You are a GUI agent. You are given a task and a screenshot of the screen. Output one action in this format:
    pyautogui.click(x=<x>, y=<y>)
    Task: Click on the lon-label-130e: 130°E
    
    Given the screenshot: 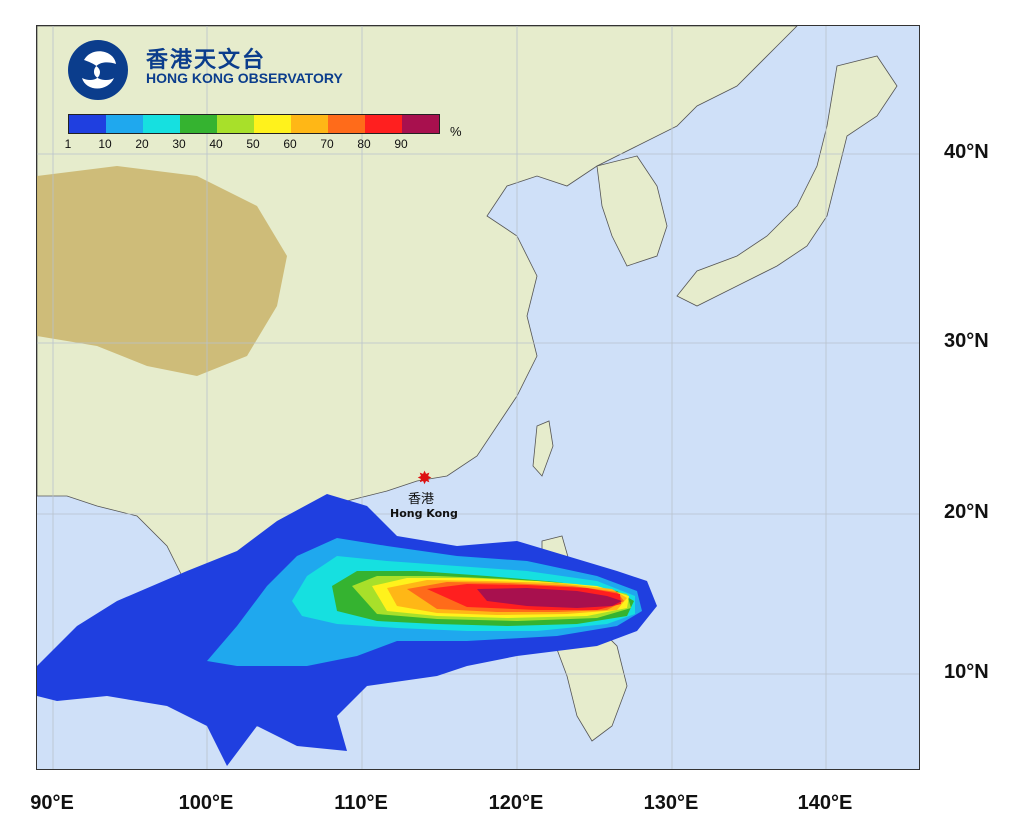 What is the action you would take?
    pyautogui.click(x=671, y=803)
    